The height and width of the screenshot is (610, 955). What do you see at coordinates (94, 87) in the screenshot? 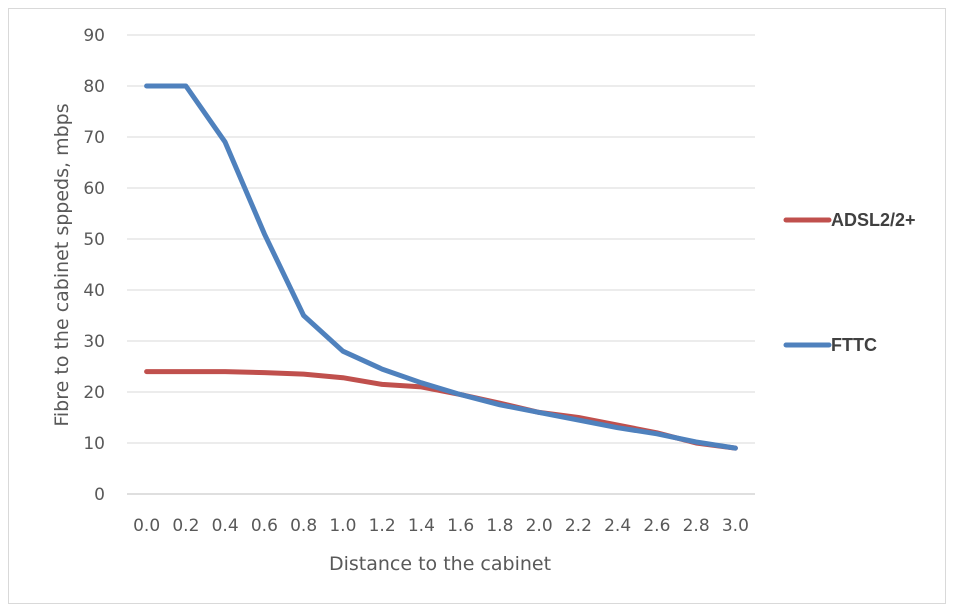
I see `y-tick-label: 80` at bounding box center [94, 87].